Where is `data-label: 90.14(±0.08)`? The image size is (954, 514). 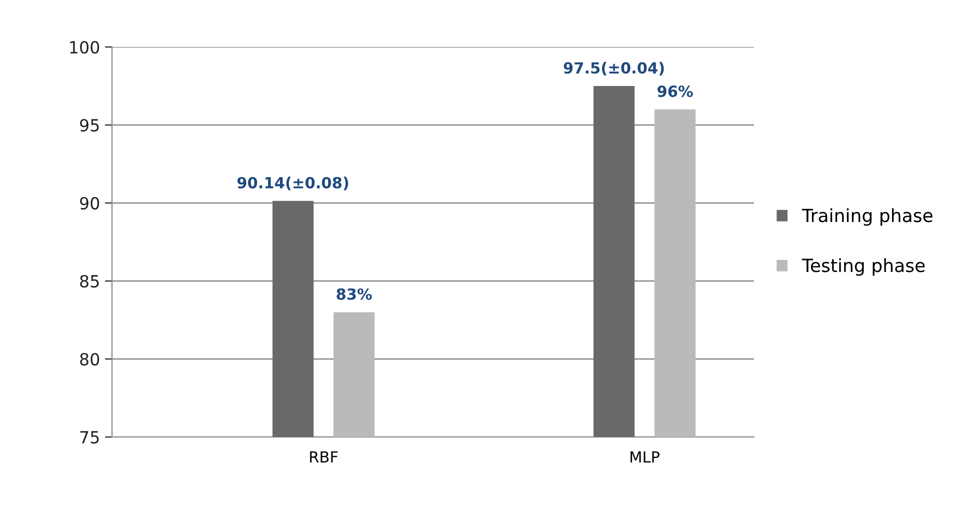 data-label: 90.14(±0.08) is located at coordinates (292, 183).